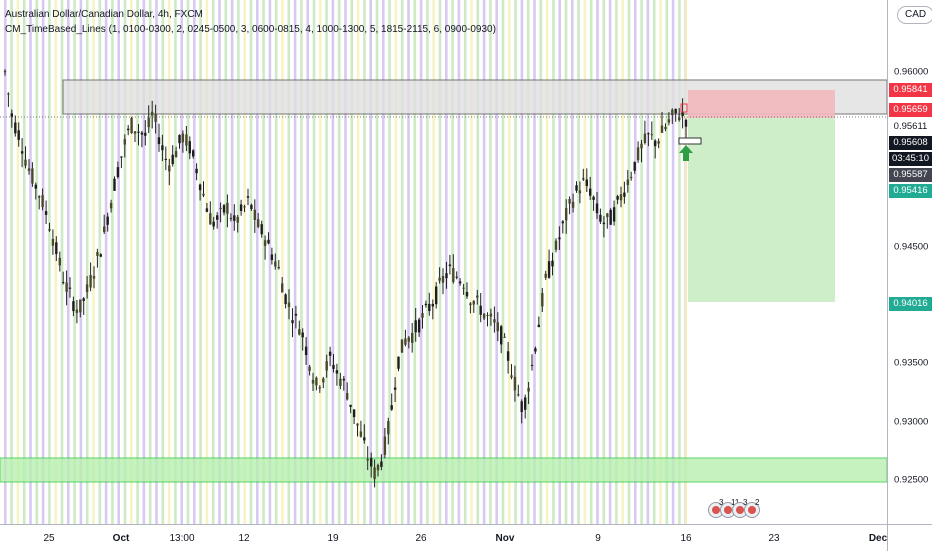  Describe the element at coordinates (910, 191) in the screenshot. I see `price-tag: 0.95416` at that location.